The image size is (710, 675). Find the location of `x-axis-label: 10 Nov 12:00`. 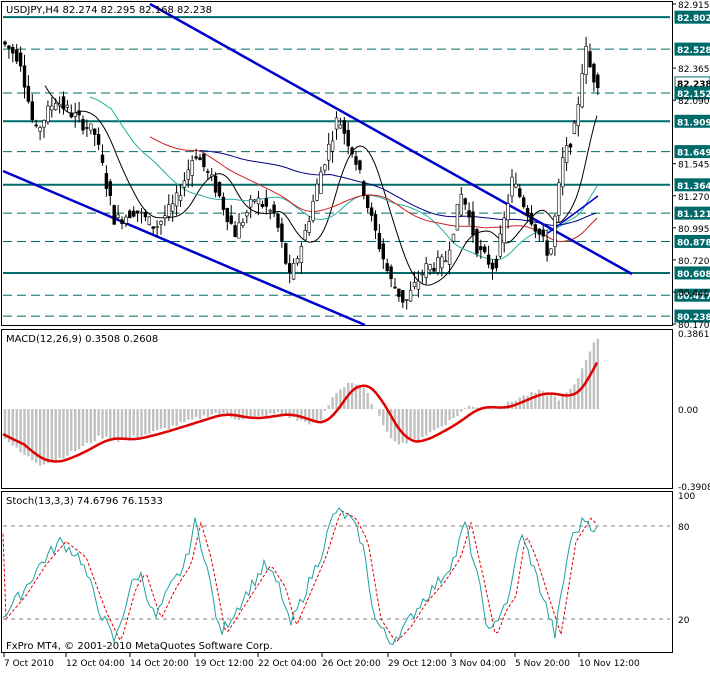

x-axis-label: 10 Nov 12:00 is located at coordinates (609, 664).